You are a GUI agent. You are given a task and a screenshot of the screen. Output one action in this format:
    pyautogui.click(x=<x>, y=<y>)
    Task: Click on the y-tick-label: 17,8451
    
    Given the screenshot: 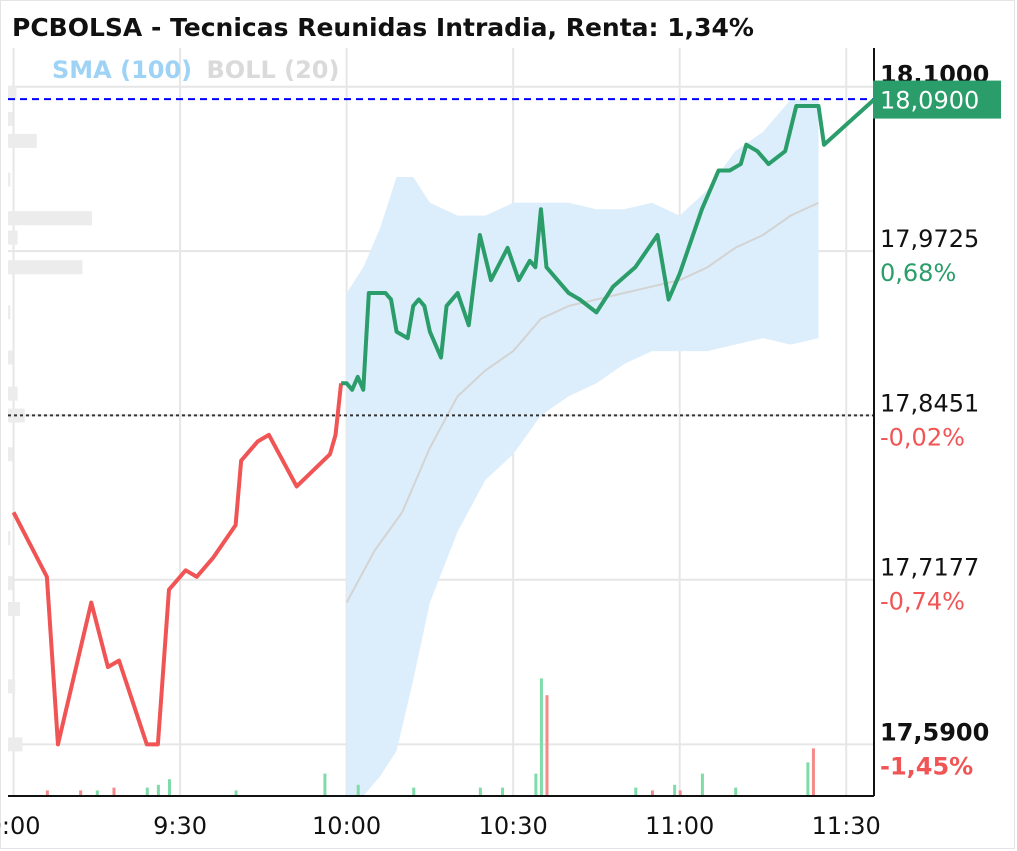 What is the action you would take?
    pyautogui.click(x=929, y=403)
    